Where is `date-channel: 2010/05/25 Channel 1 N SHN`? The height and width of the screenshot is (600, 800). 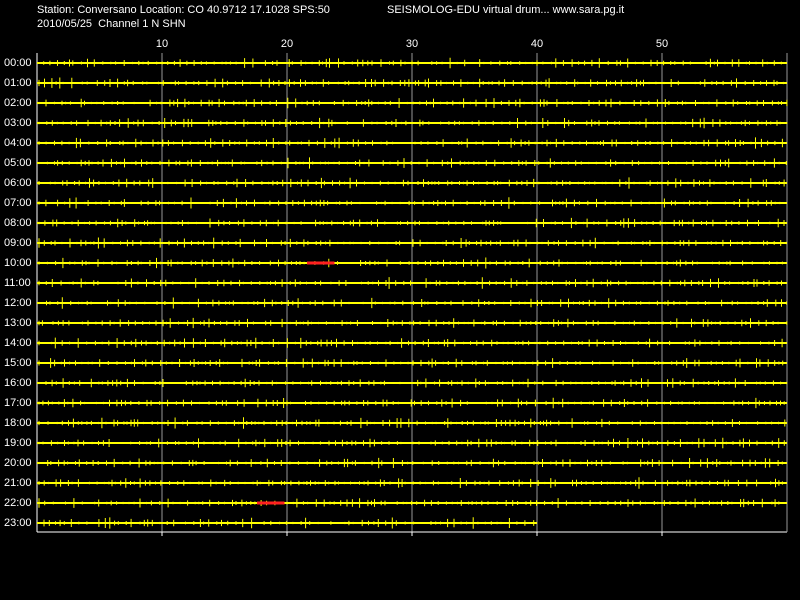
date-channel: 2010/05/25 Channel 1 N SHN is located at coordinates (111, 24).